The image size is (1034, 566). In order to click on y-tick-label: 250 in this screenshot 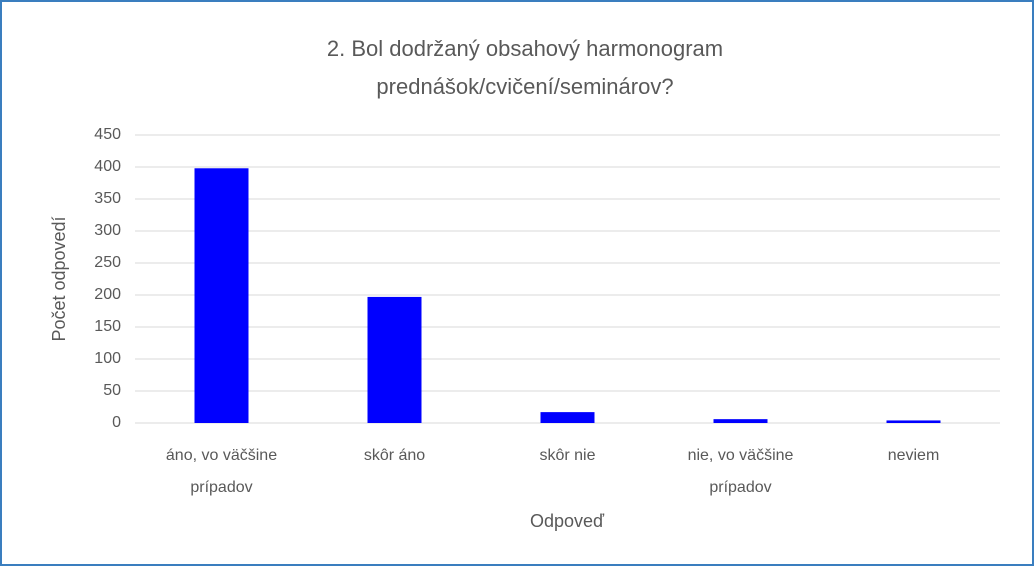, I will do `click(107, 262)`.